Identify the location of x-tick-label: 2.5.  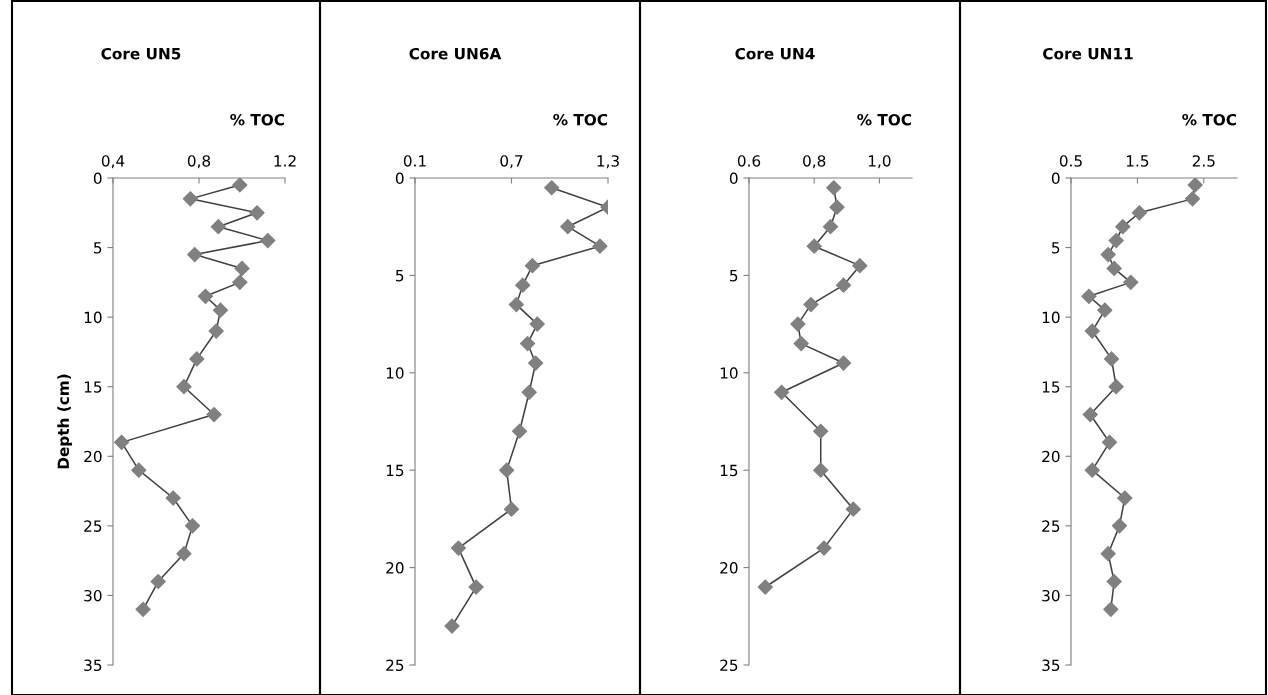
(1203, 161).